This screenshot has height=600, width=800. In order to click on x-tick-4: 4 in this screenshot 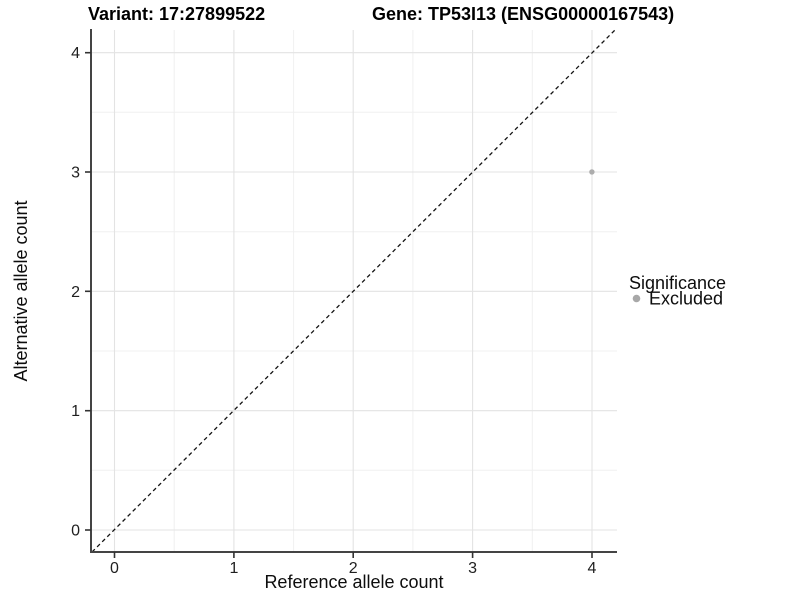, I will do `click(592, 568)`.